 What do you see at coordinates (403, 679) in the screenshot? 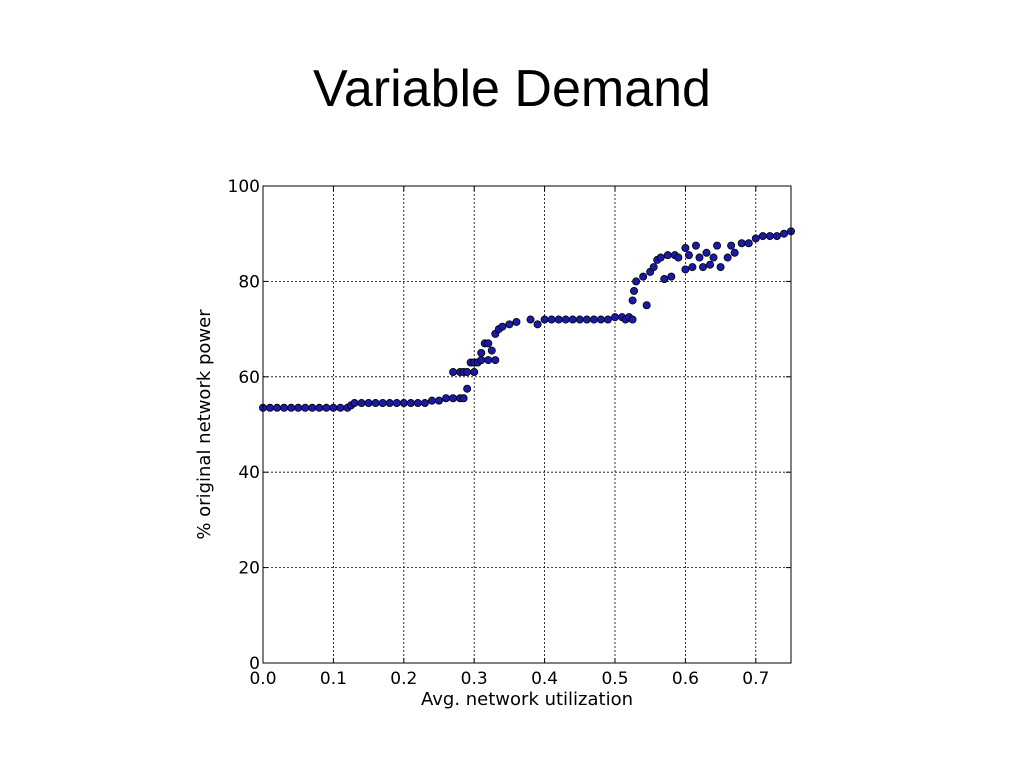
I see `x-tick-label: 0.2` at bounding box center [403, 679].